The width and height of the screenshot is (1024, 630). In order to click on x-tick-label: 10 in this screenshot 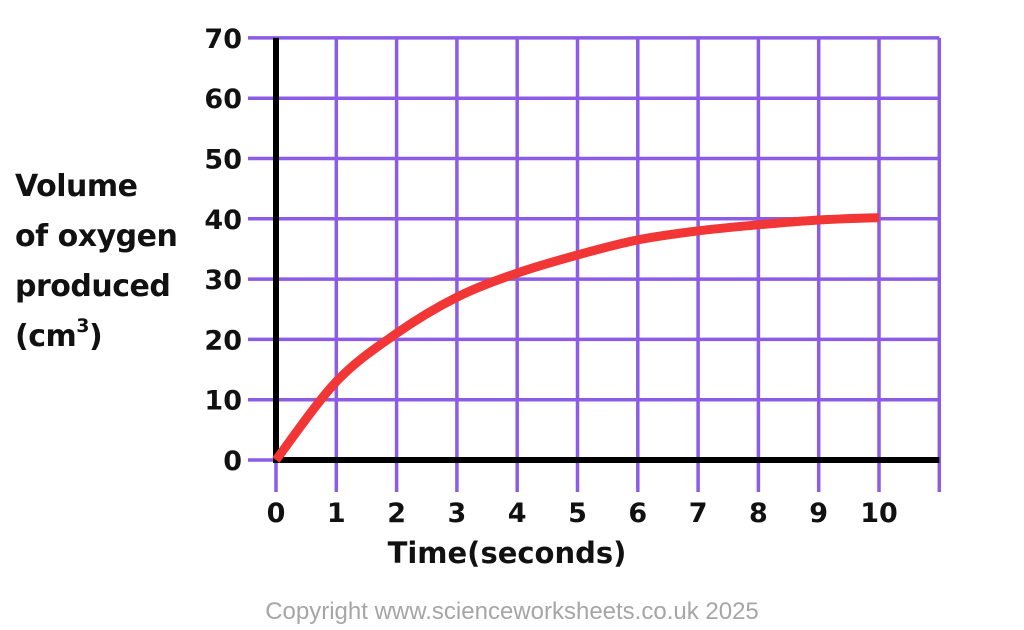, I will do `click(879, 513)`.